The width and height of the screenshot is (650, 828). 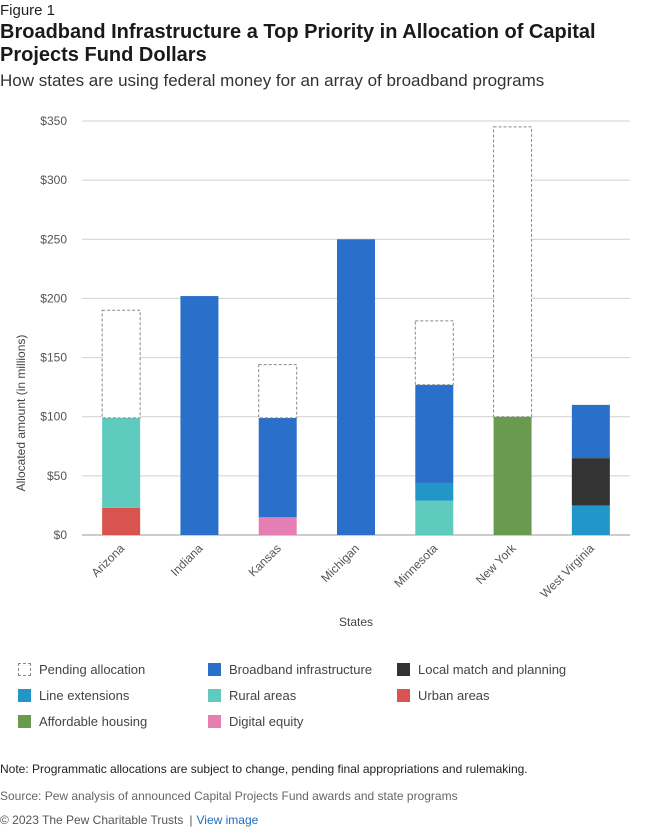 What do you see at coordinates (53, 417) in the screenshot?
I see `y-tick-label: $100` at bounding box center [53, 417].